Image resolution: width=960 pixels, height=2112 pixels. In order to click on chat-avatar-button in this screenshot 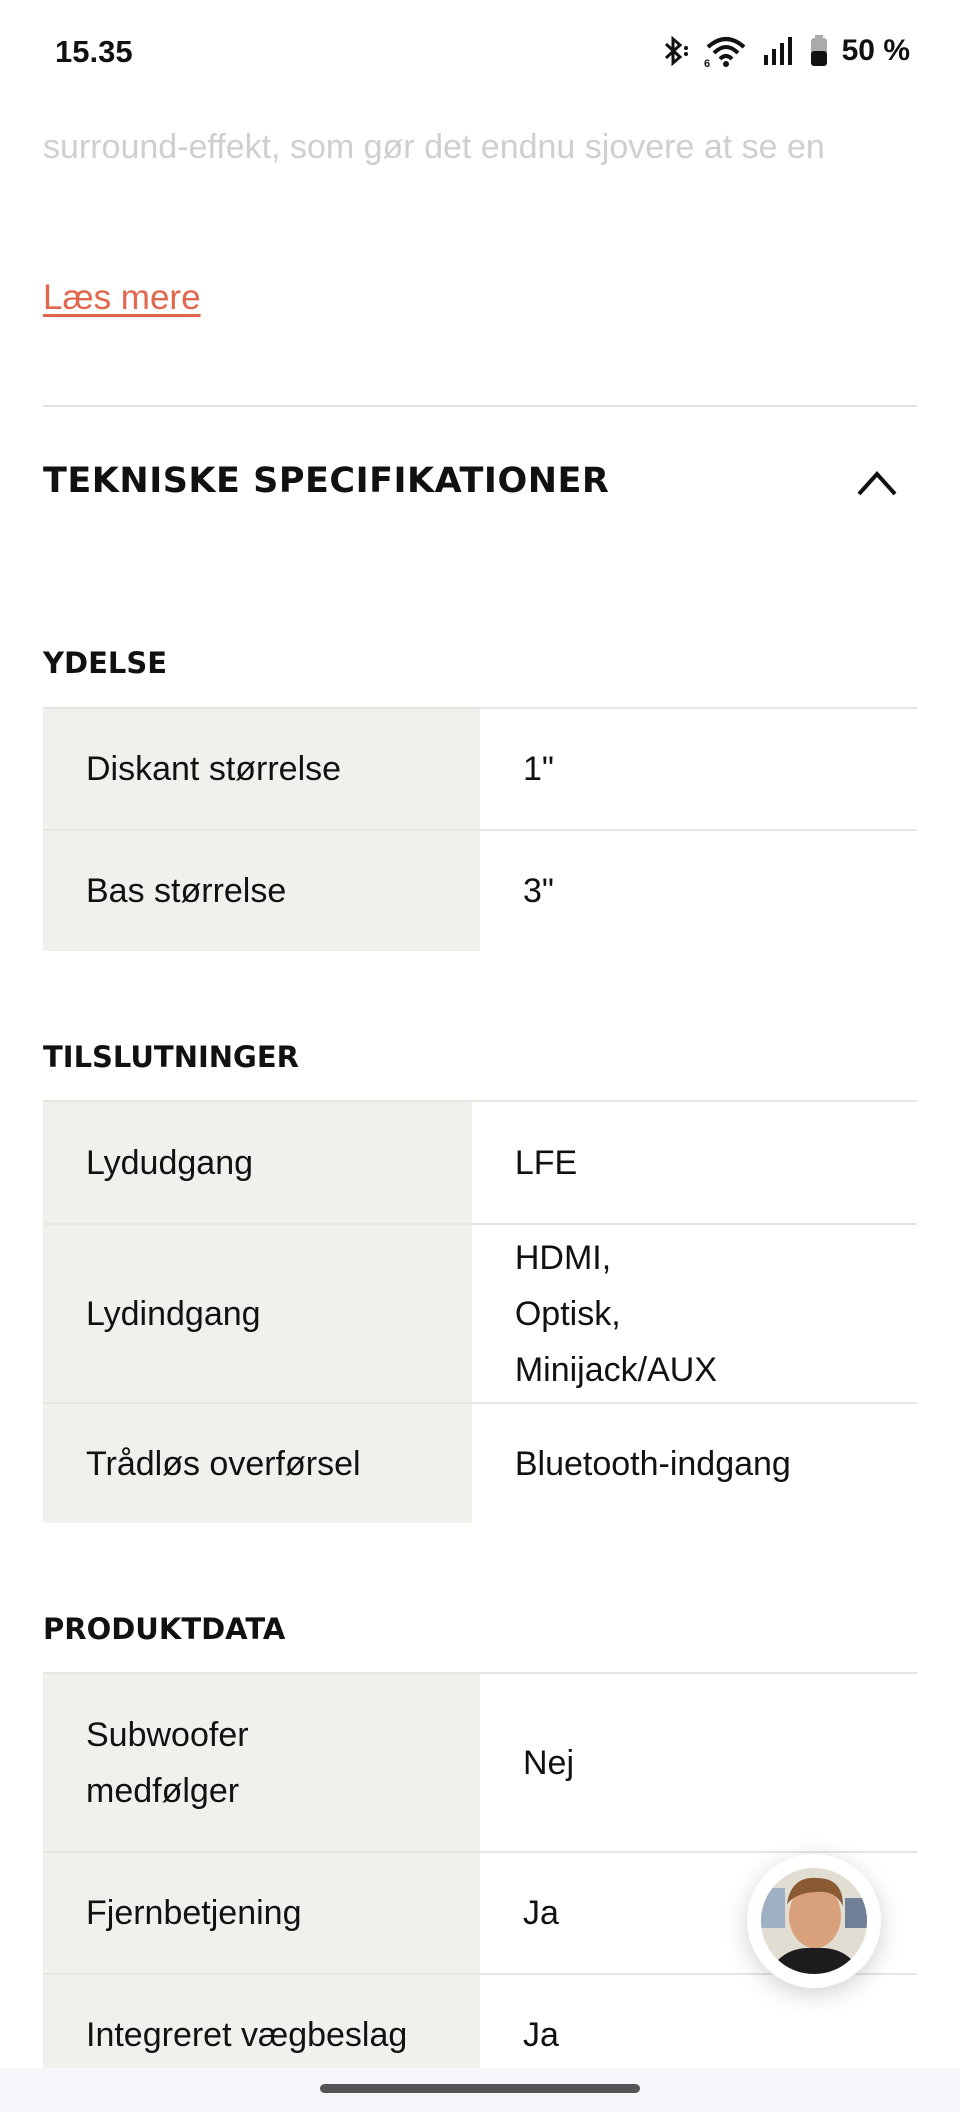, I will do `click(814, 1921)`.